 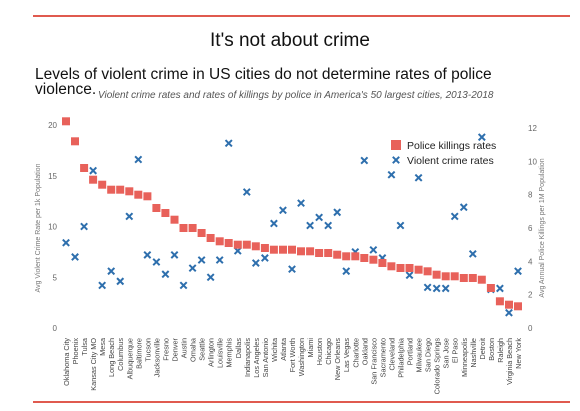 I want to click on x-tick-label: Virginia Beach, so click(x=509, y=361).